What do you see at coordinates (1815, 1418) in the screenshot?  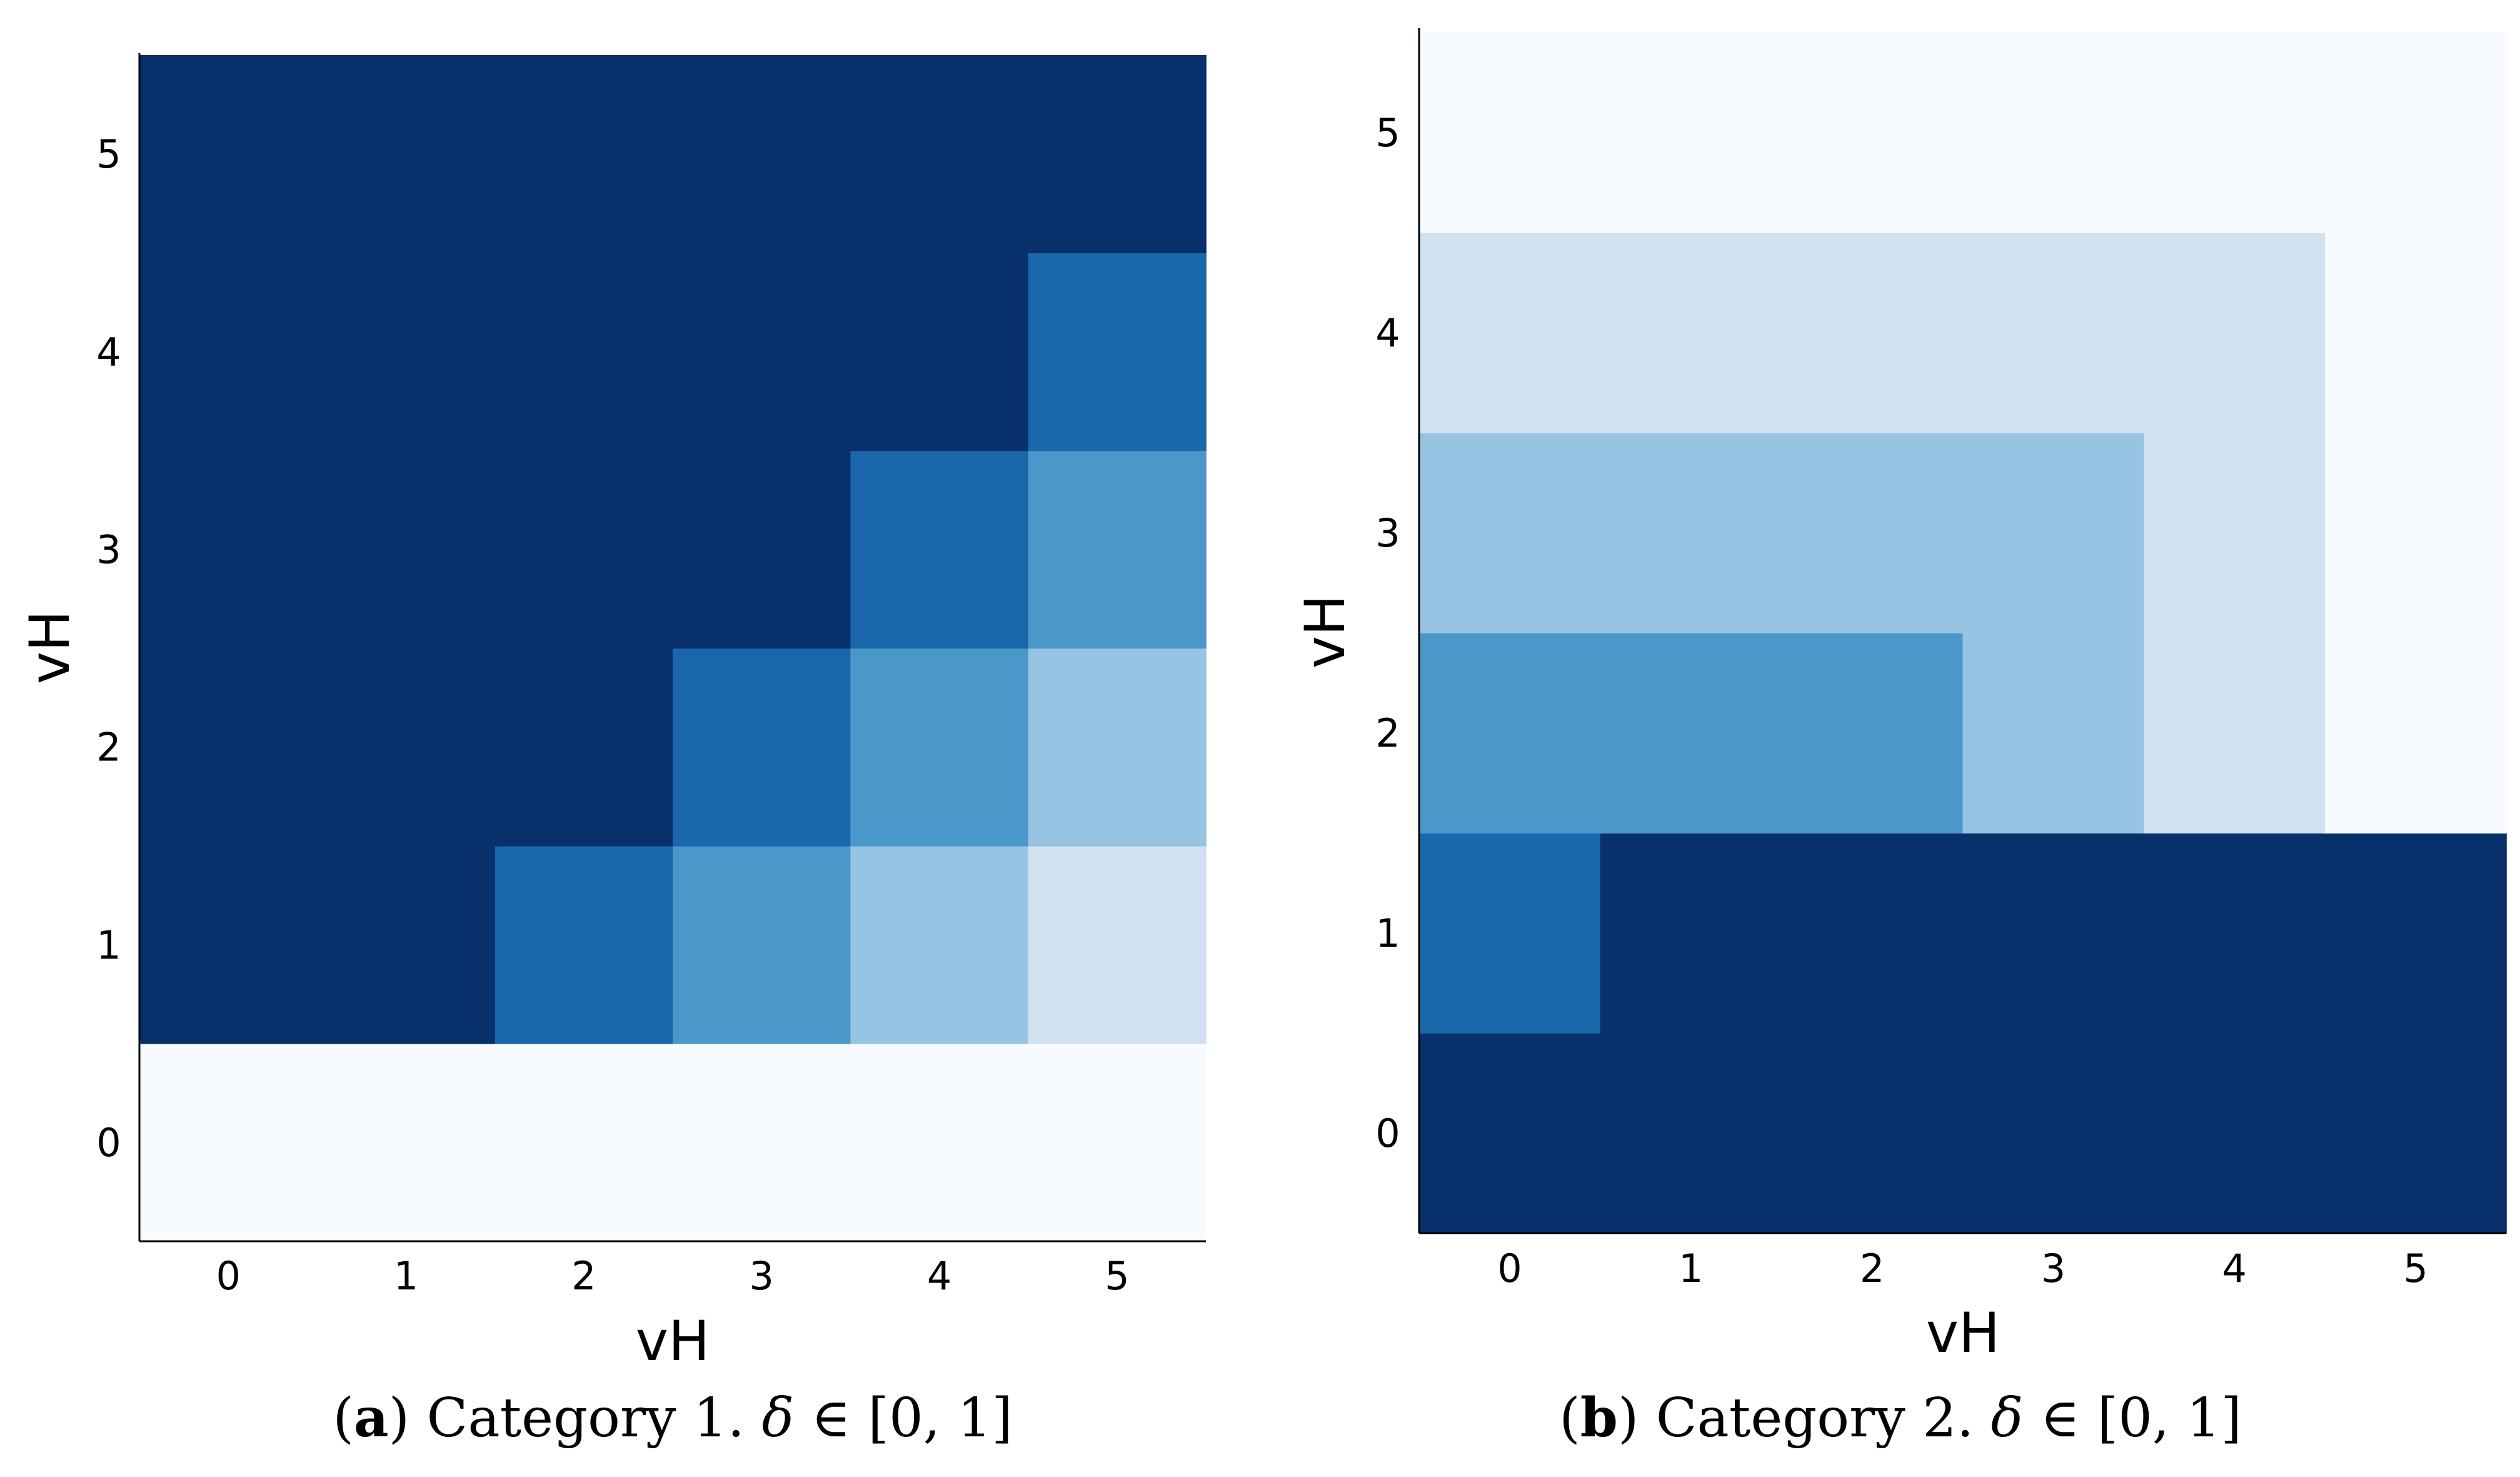 I see `caption-b-text: Category 2.` at bounding box center [1815, 1418].